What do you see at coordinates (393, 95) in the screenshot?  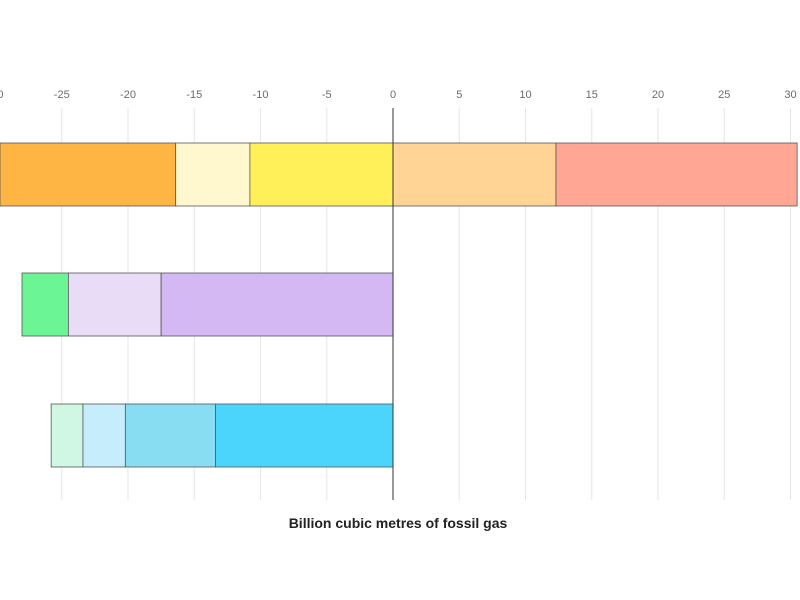 I see `x-tick-label: 0` at bounding box center [393, 95].